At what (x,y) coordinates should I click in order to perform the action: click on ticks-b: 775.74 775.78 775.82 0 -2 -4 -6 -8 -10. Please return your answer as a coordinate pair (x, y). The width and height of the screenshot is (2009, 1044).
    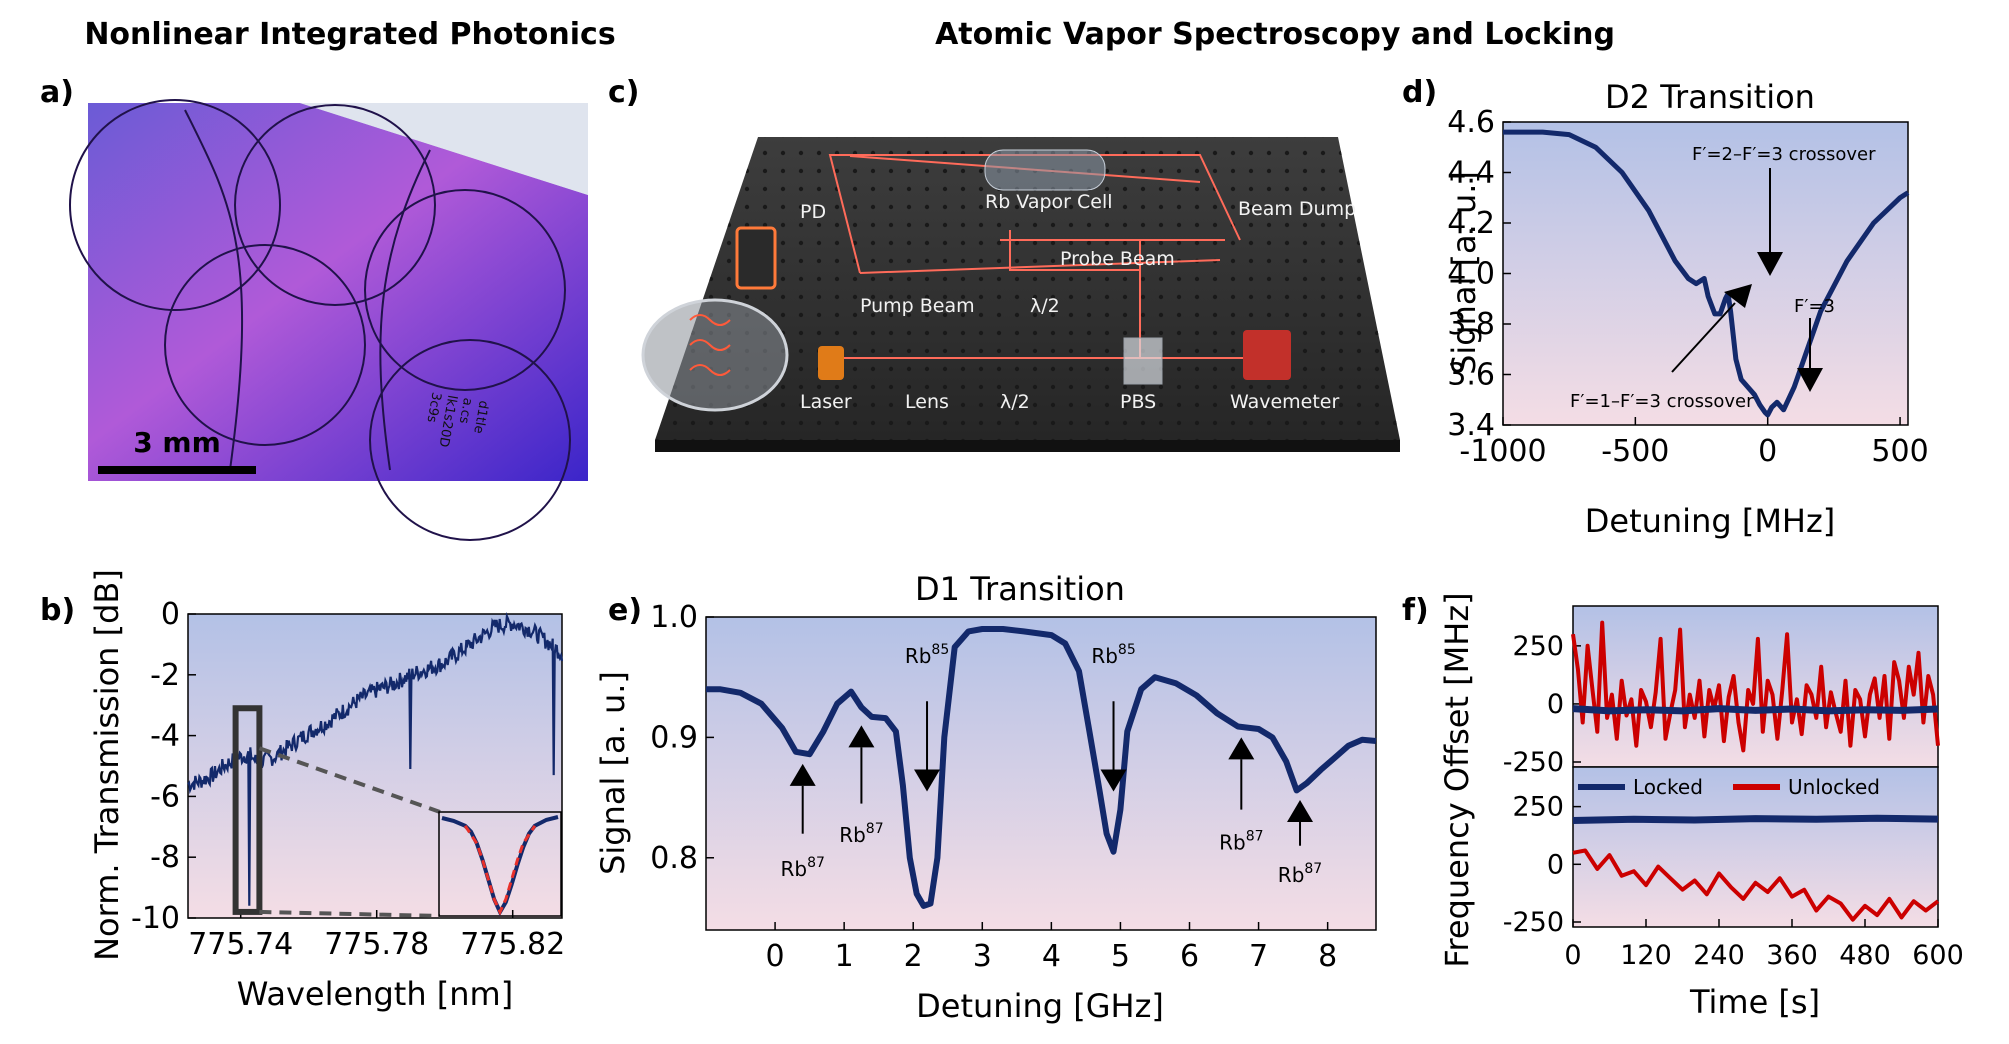
    Looking at the image, I should click on (348, 779).